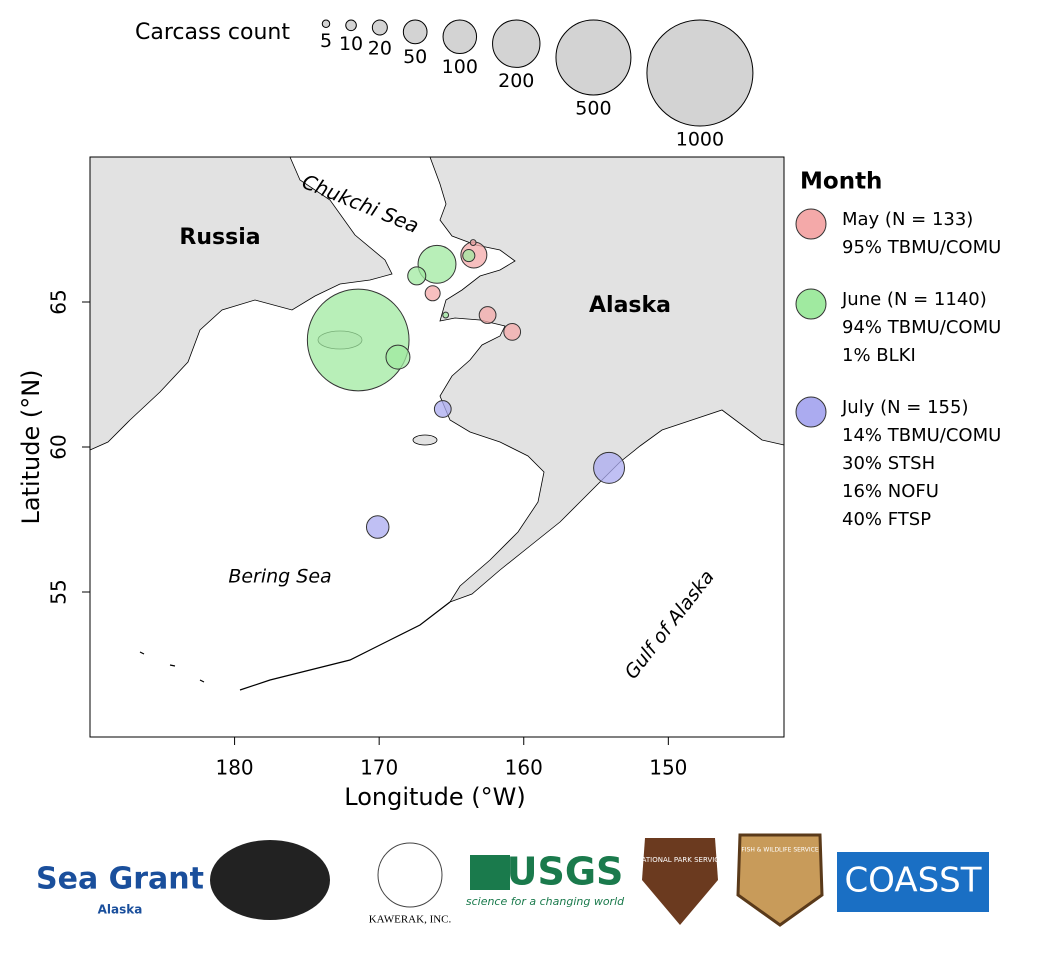 The height and width of the screenshot is (960, 1047). Describe the element at coordinates (890, 491) in the screenshot. I see `legend-note: 16% NOFU` at that location.